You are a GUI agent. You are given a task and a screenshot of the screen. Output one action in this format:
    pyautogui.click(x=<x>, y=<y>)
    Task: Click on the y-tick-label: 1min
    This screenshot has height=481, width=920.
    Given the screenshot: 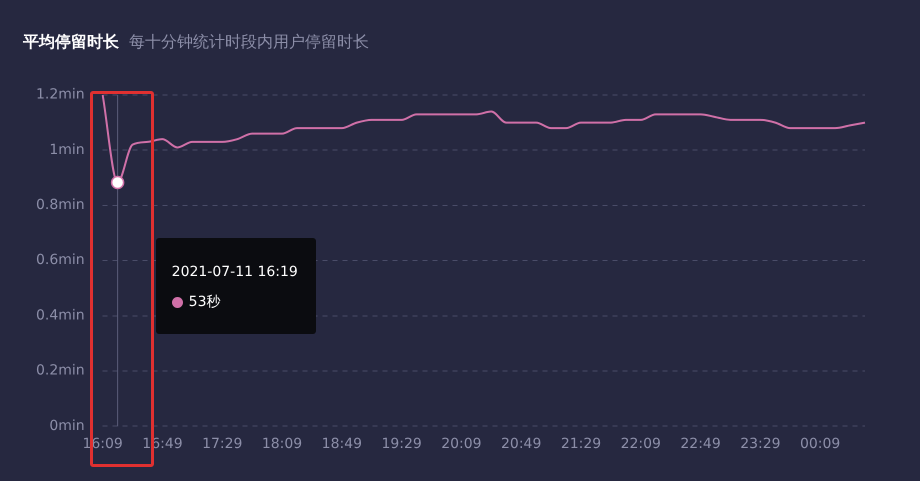 What is the action you would take?
    pyautogui.click(x=67, y=150)
    